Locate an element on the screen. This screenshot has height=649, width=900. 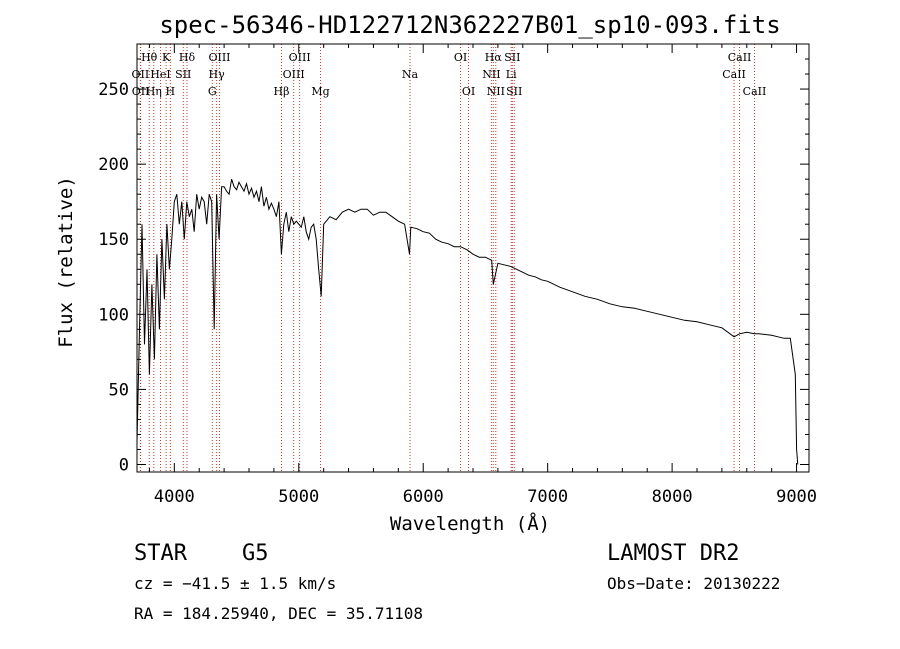
x-tick-label-5: 9000 is located at coordinates (796, 497).